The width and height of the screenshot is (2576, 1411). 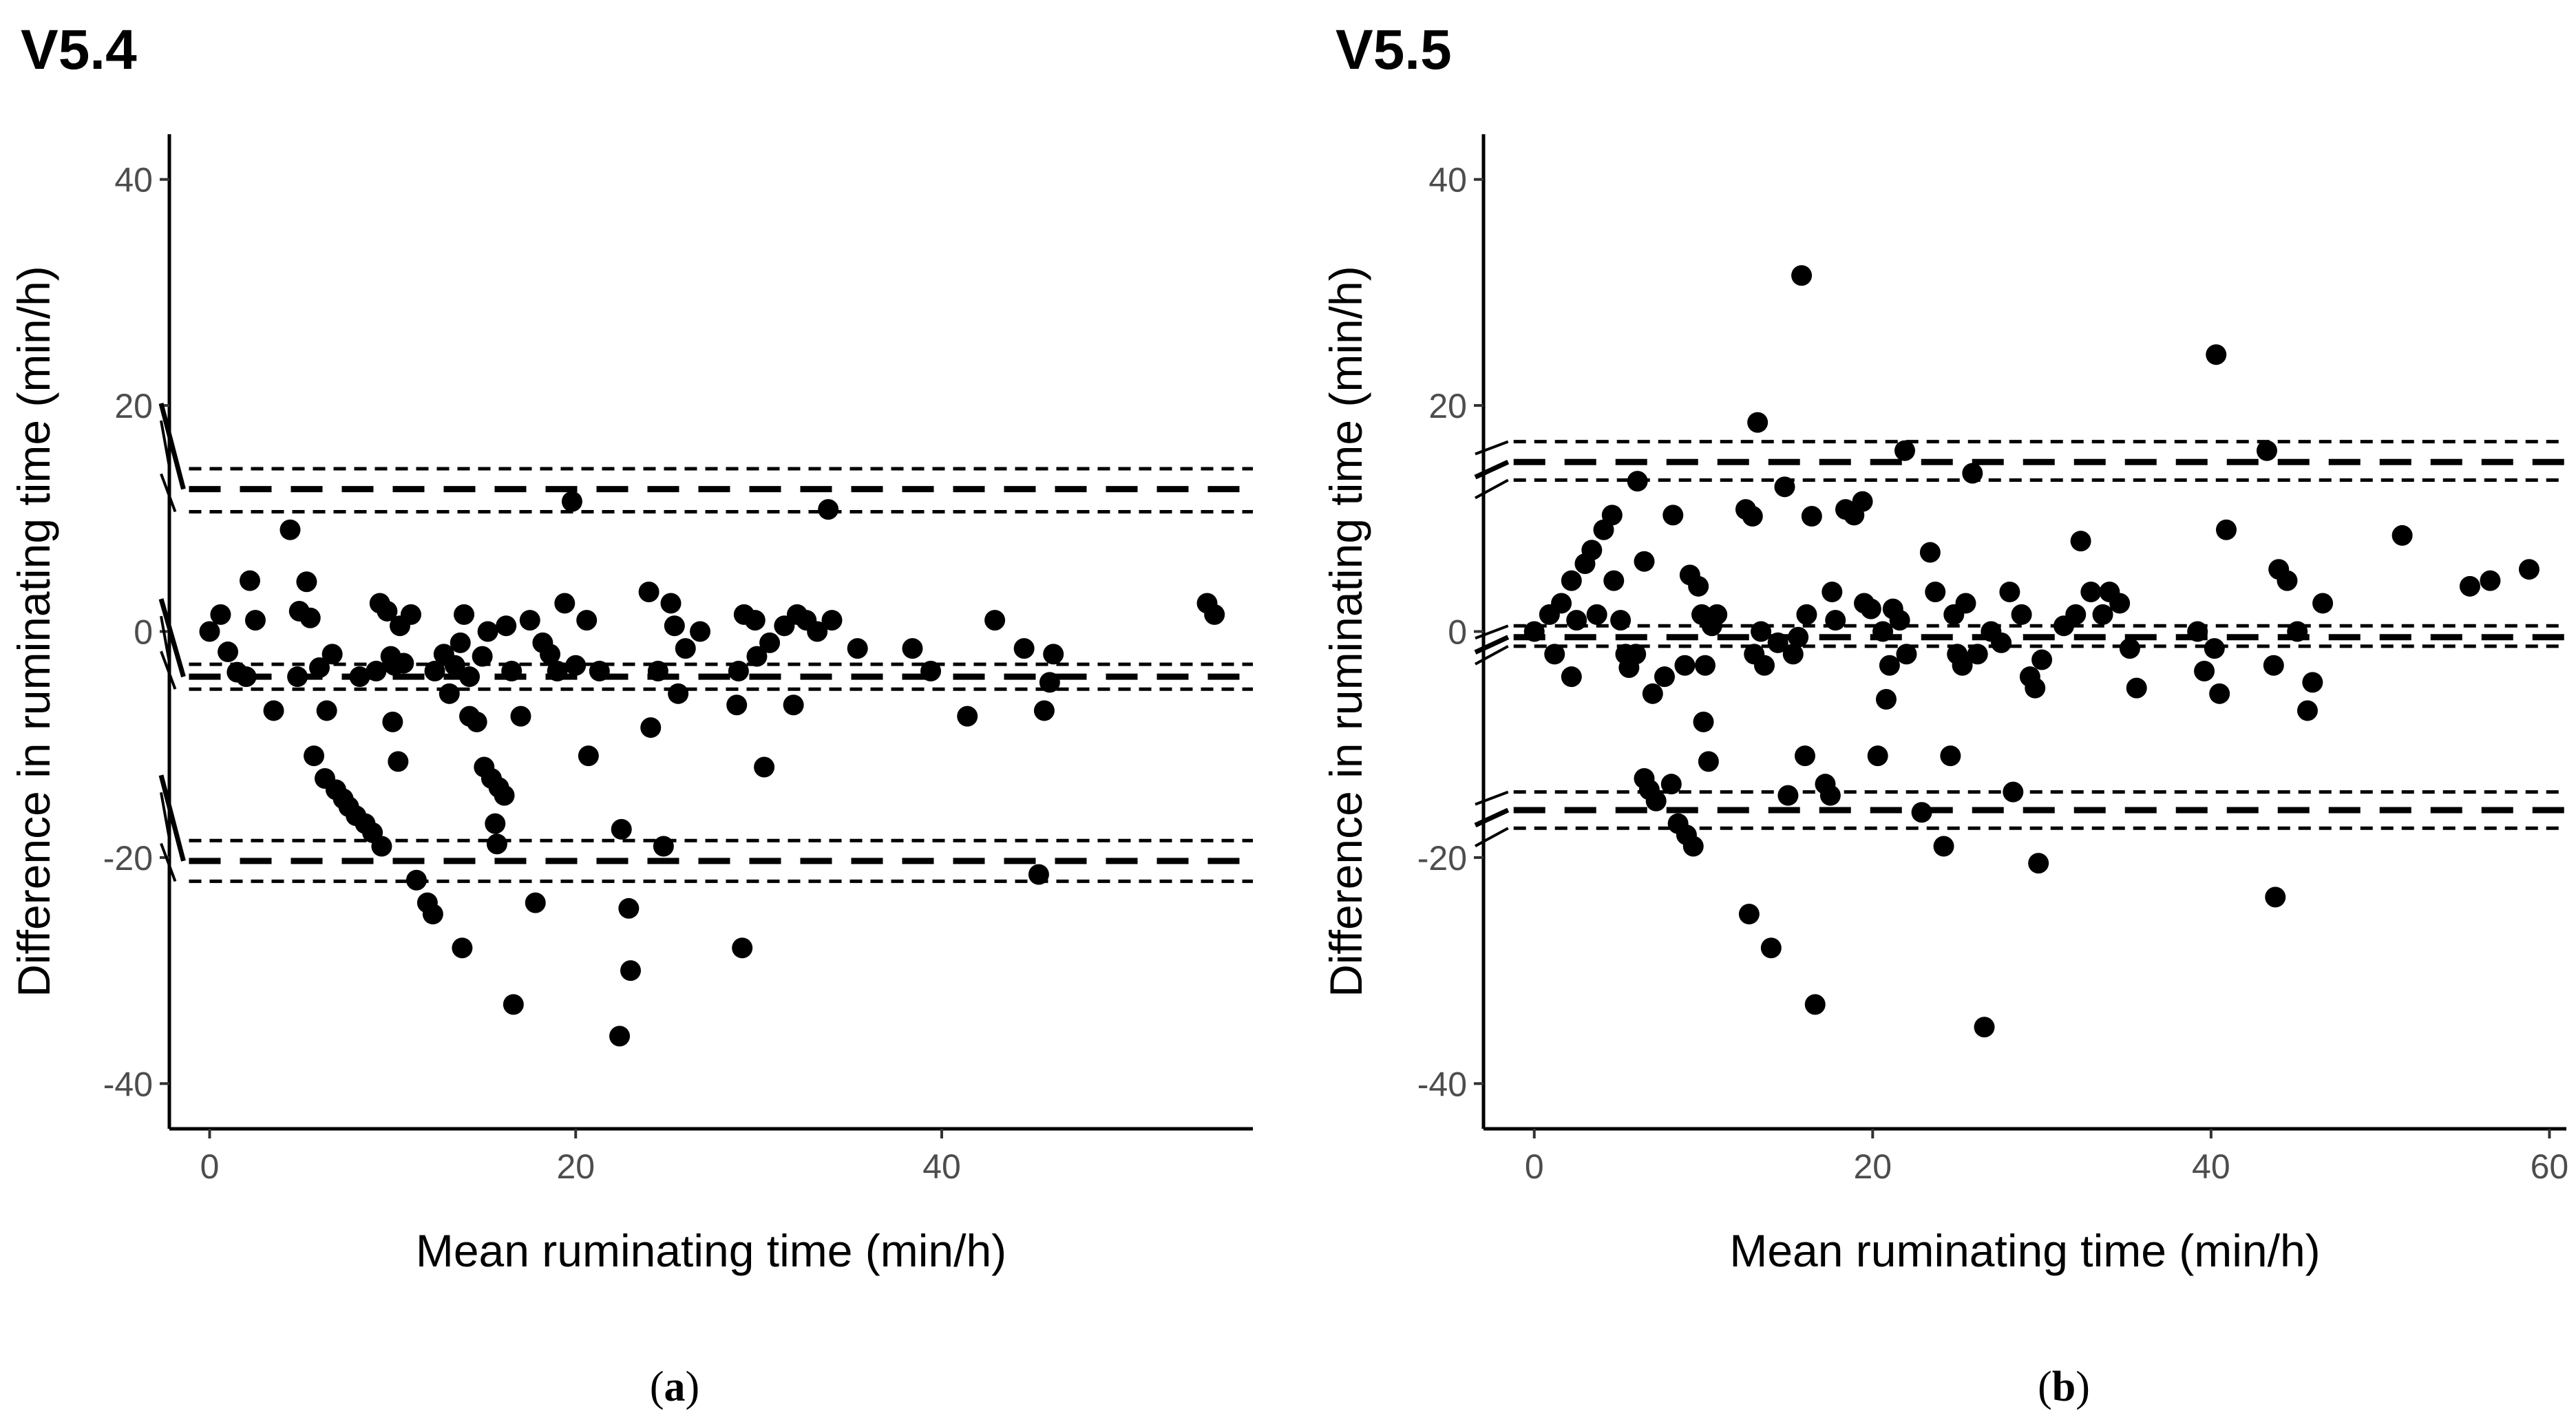 I want to click on x-tick-label: 60, so click(x=2550, y=1166).